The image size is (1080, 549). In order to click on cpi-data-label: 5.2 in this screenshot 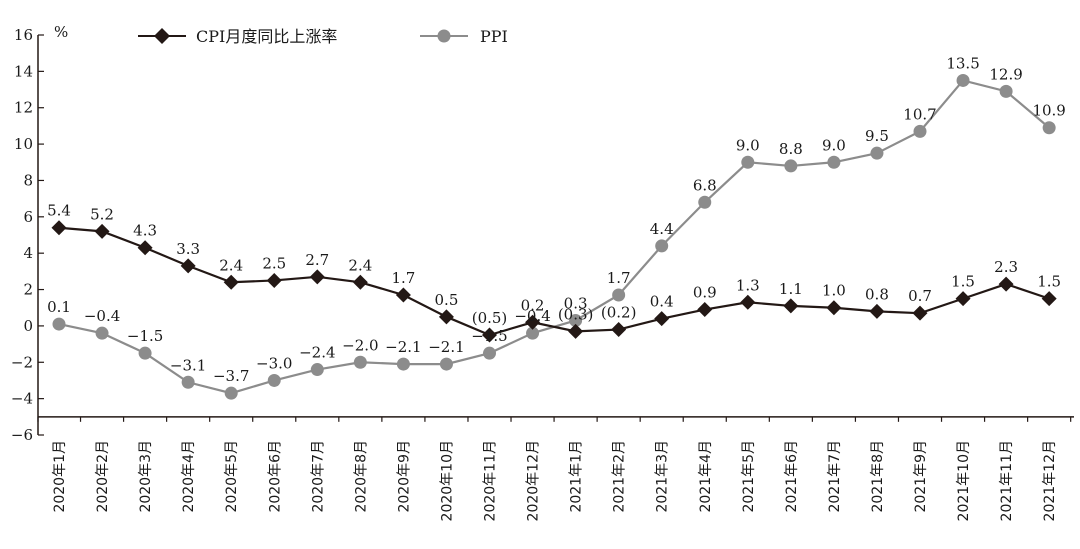, I will do `click(102, 214)`.